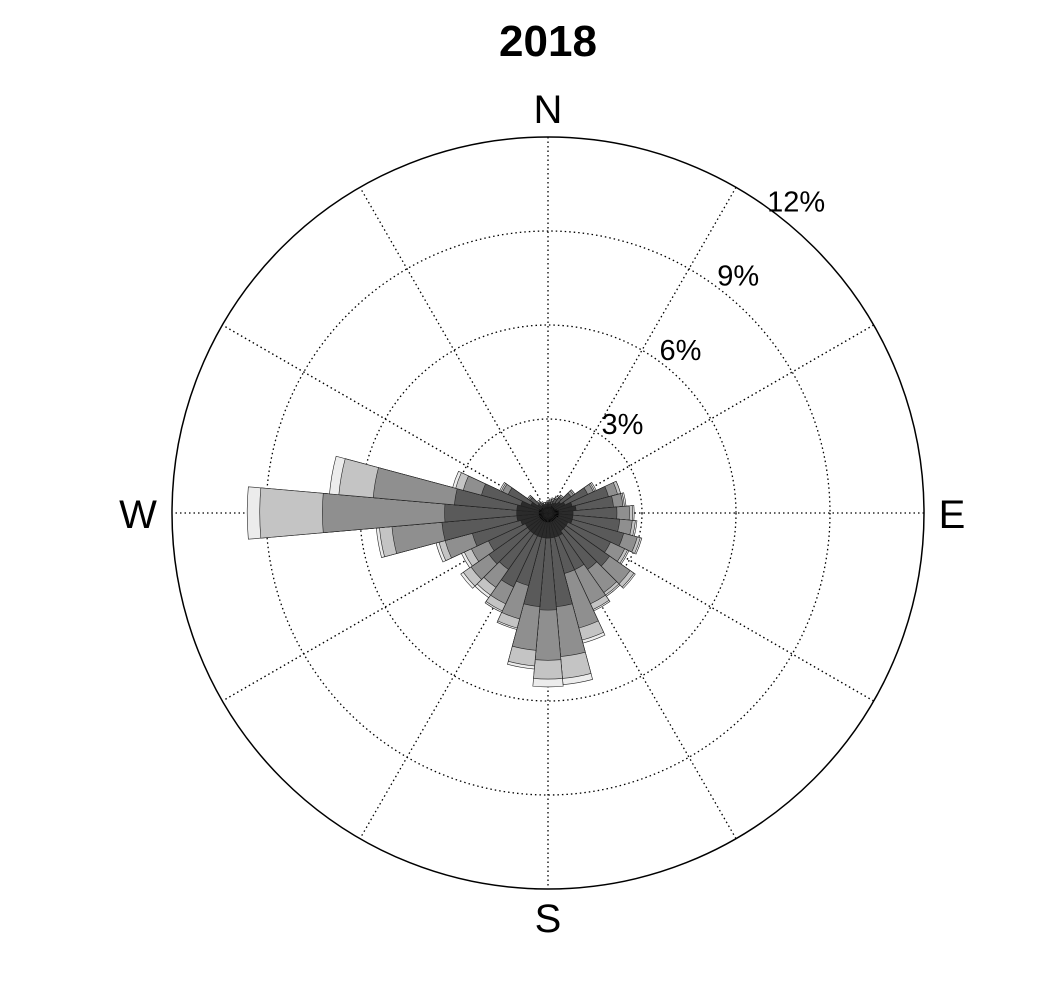  Describe the element at coordinates (138, 515) in the screenshot. I see `direction-label-w: W` at that location.